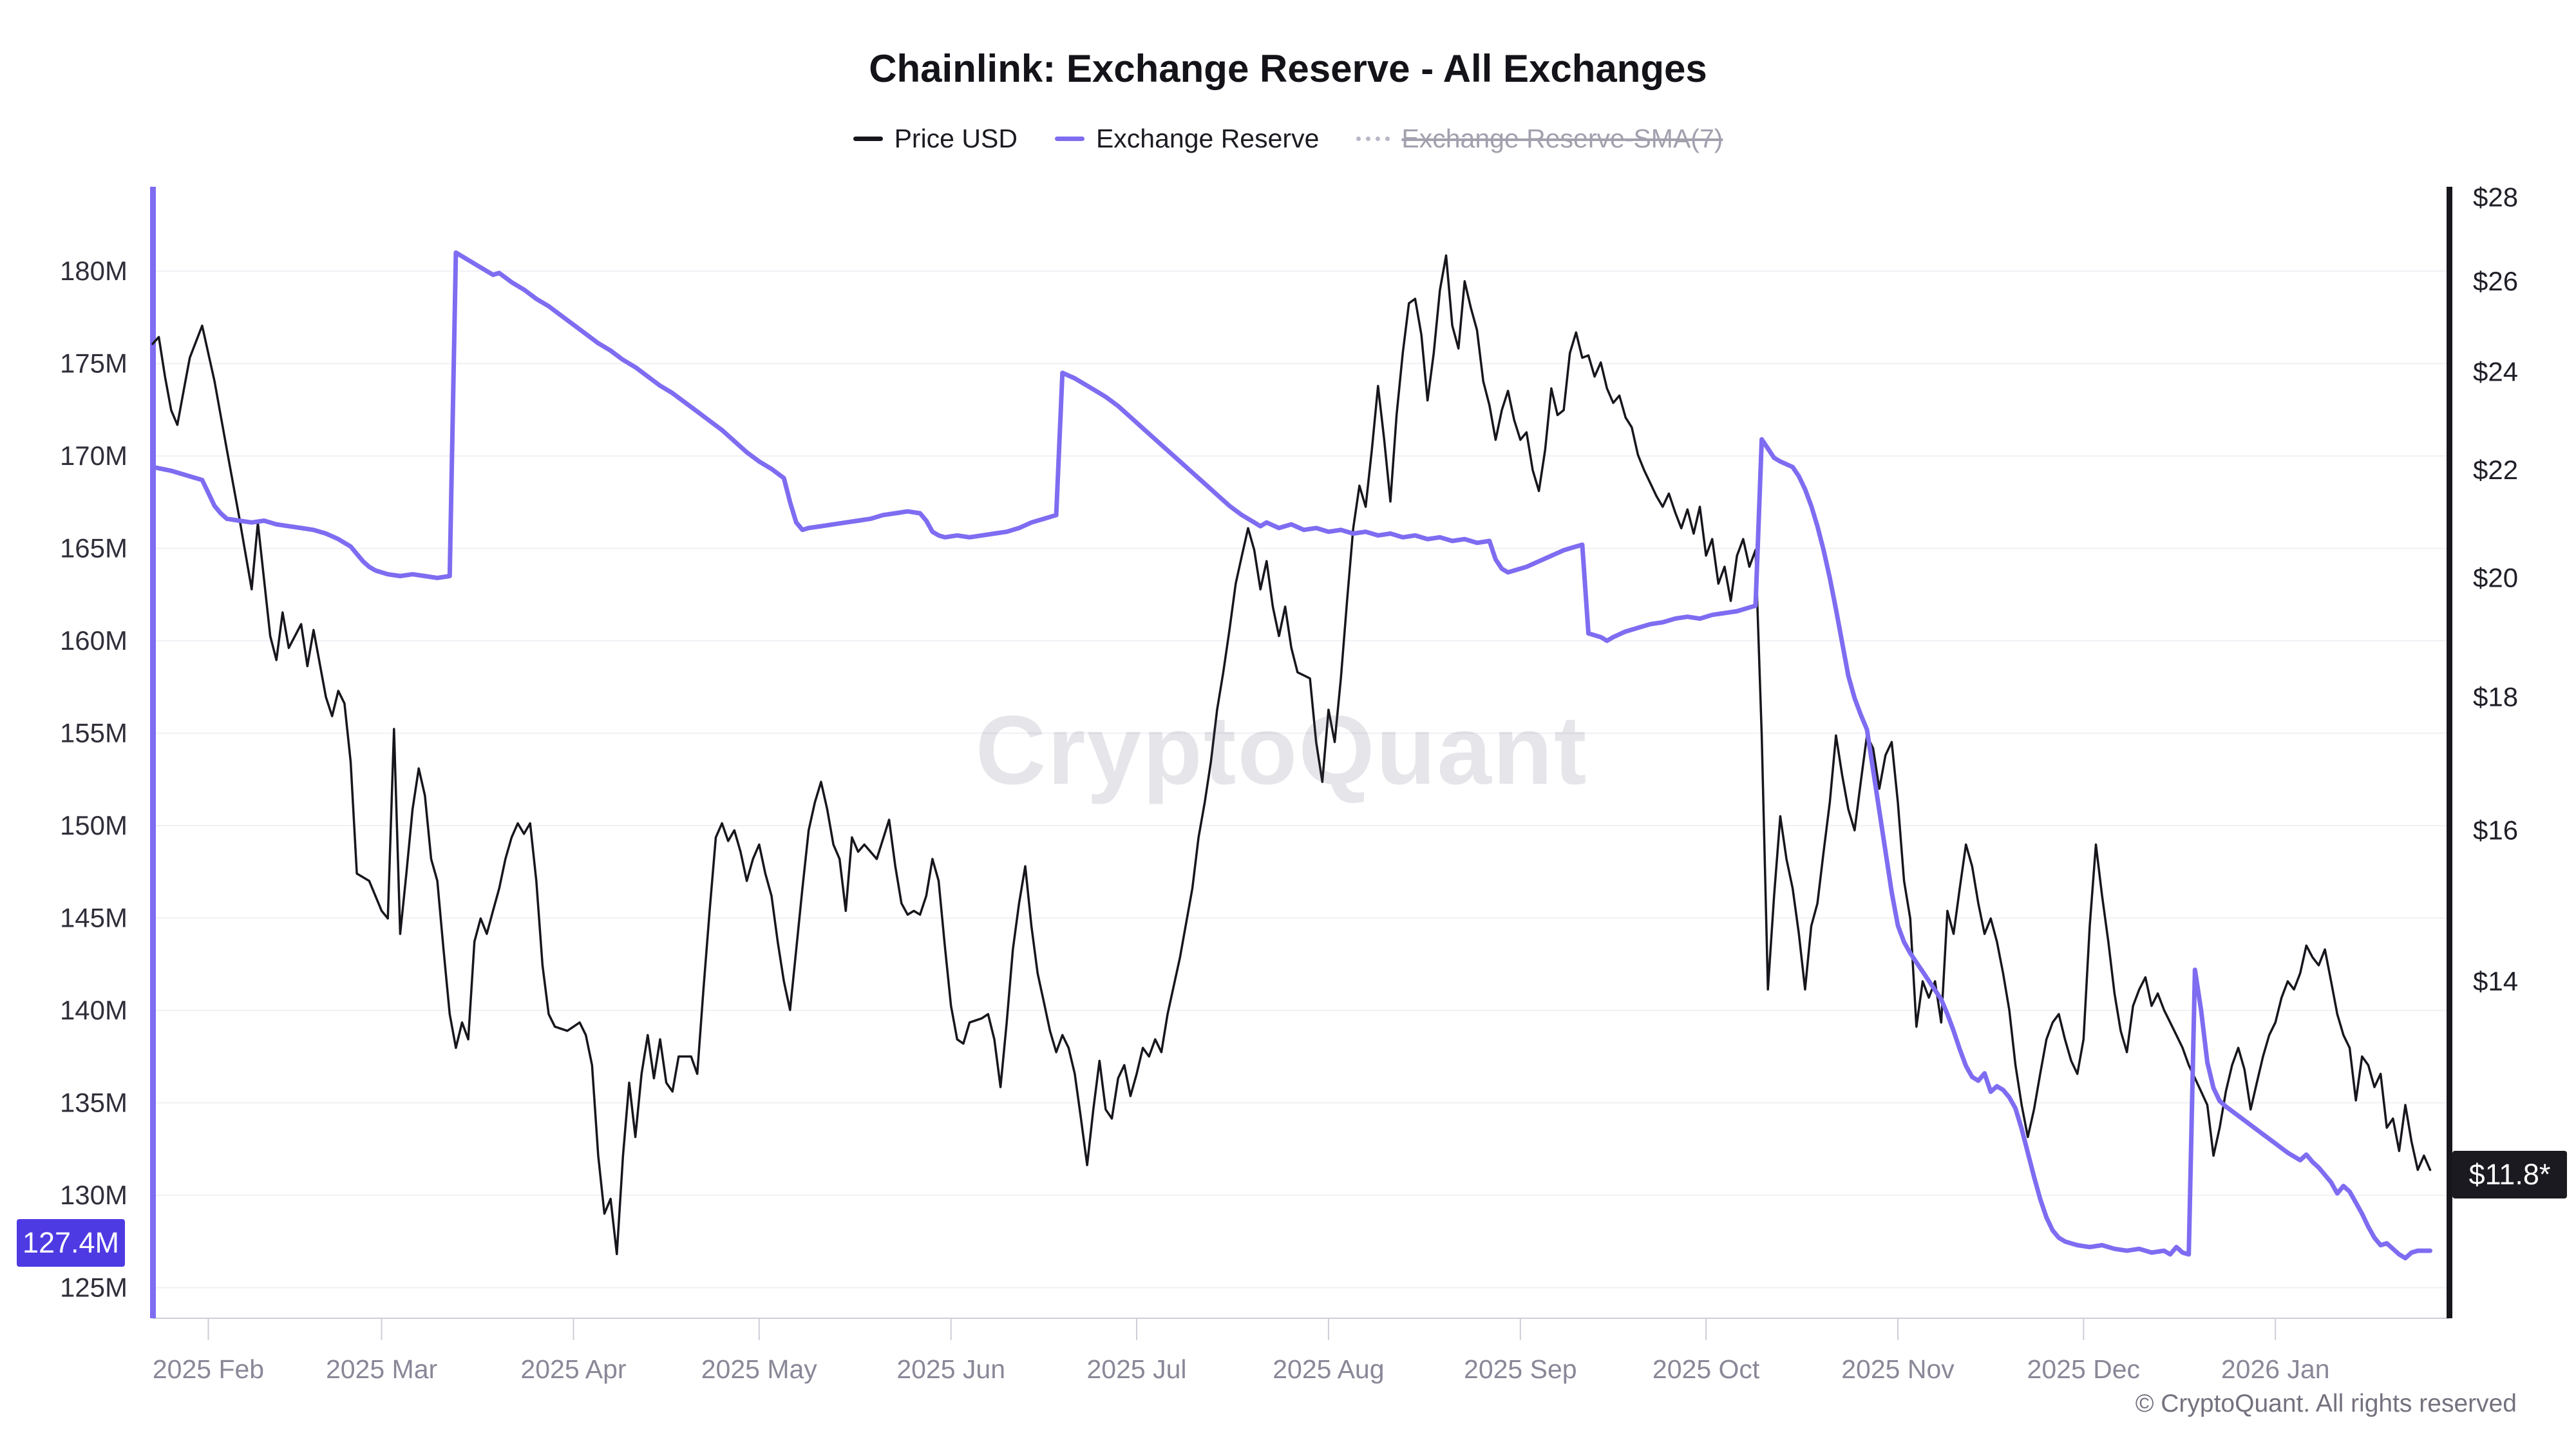  Describe the element at coordinates (71, 1243) in the screenshot. I see `reserve-current-value-badge: 127.4M` at that location.